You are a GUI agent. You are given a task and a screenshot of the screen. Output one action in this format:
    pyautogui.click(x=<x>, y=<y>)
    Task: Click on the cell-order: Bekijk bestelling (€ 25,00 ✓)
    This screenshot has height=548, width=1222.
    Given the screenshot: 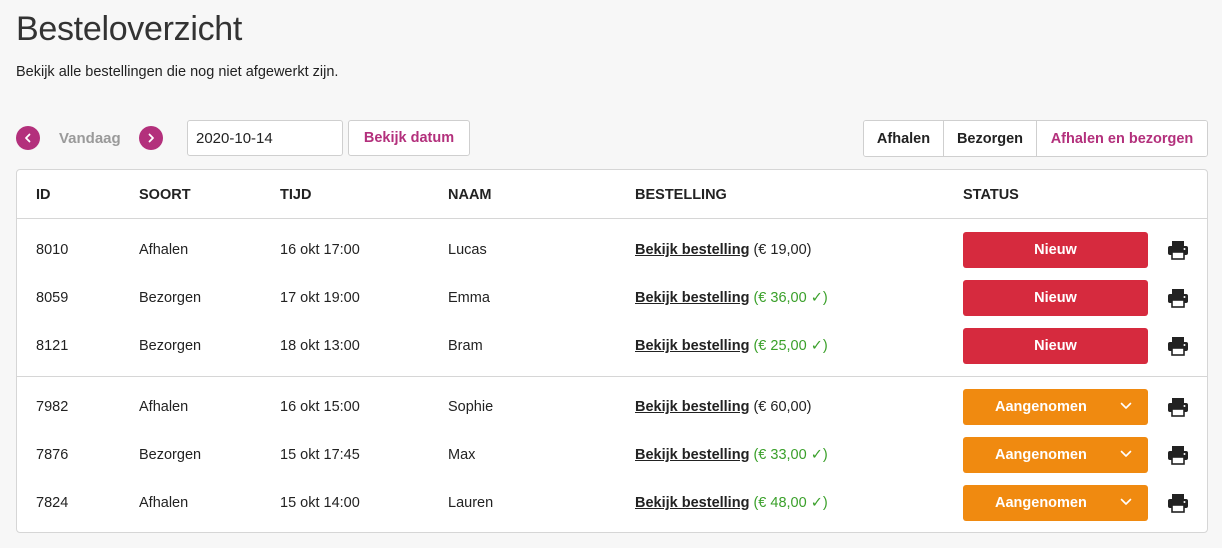 What is the action you would take?
    pyautogui.click(x=731, y=346)
    